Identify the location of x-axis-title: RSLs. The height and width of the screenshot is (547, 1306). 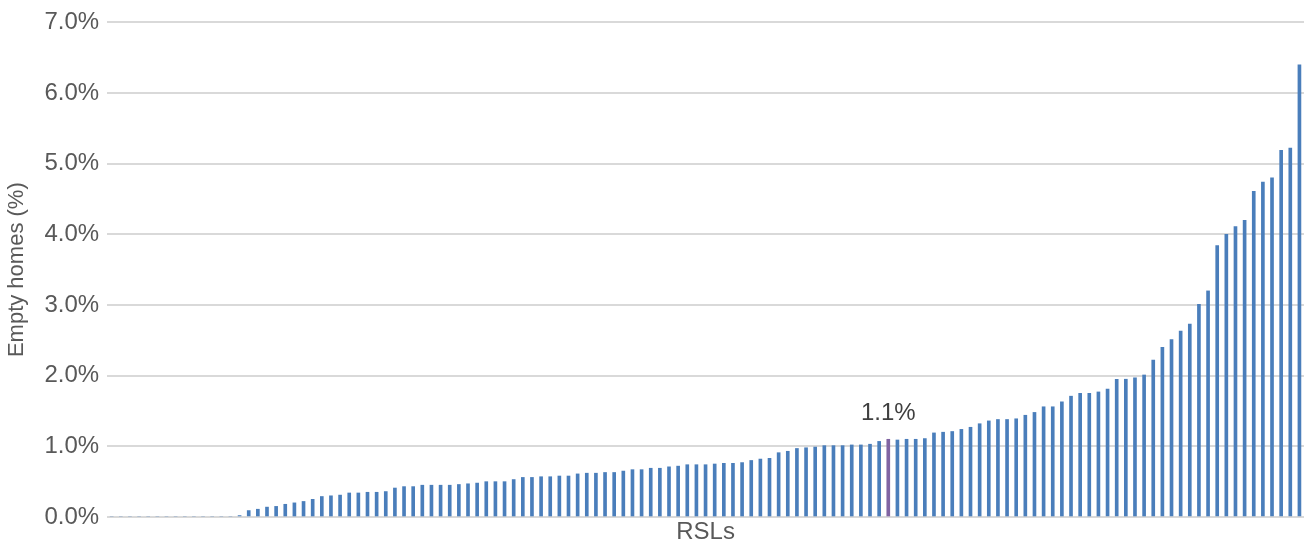
(705, 531).